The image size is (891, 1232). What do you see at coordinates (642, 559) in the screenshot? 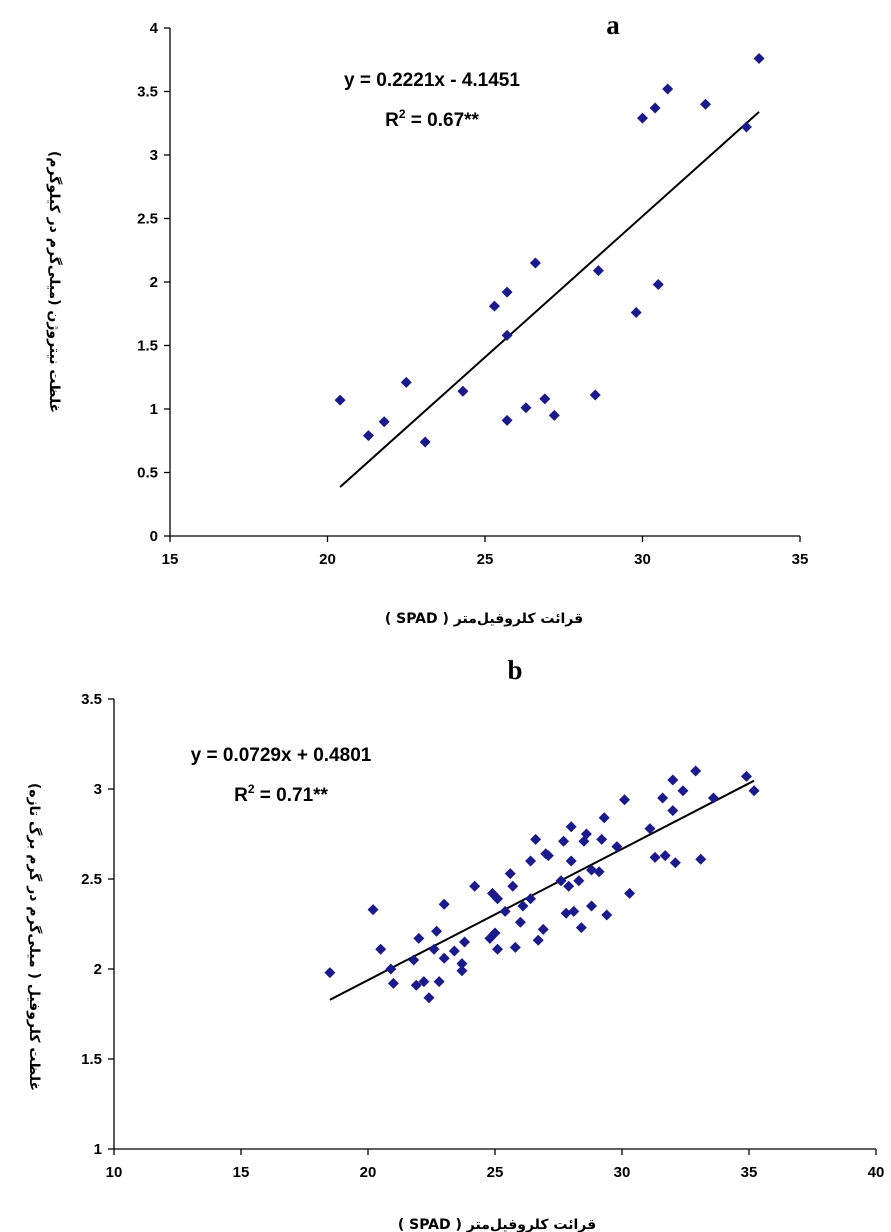
I see `x-tick-label: 30` at bounding box center [642, 559].